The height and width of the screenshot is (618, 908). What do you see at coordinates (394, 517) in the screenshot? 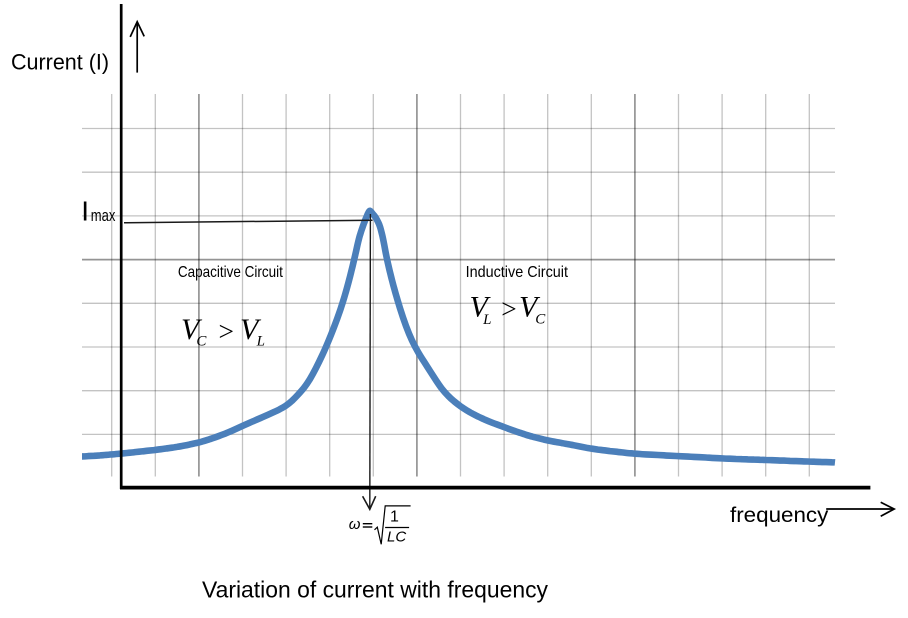
I see `svg-text: 1` at bounding box center [394, 517].